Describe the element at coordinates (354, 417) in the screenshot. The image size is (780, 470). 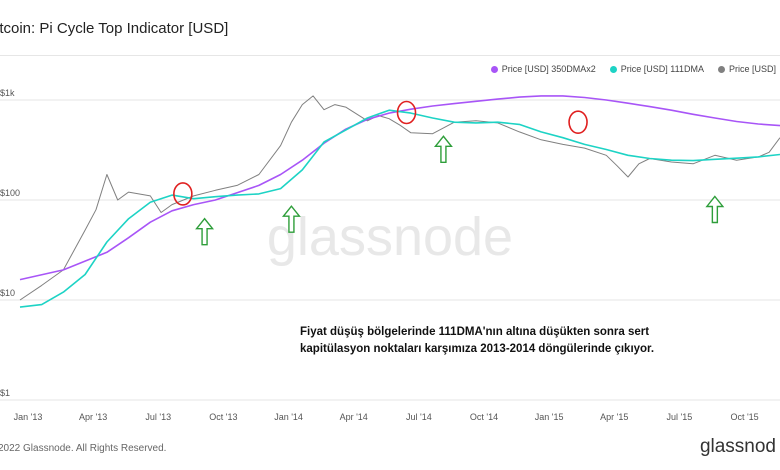
I see `x-tick-label: Apr '14` at that location.